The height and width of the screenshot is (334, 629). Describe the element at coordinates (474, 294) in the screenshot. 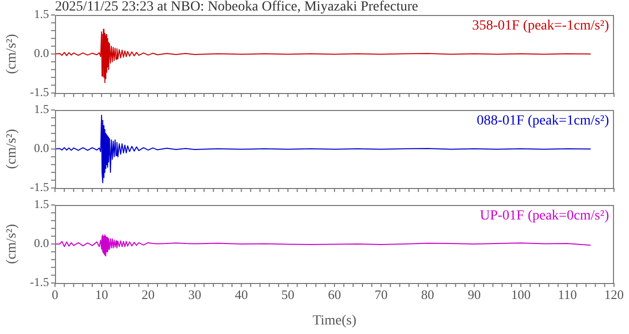

I see `x-tick-label: 90` at that location.